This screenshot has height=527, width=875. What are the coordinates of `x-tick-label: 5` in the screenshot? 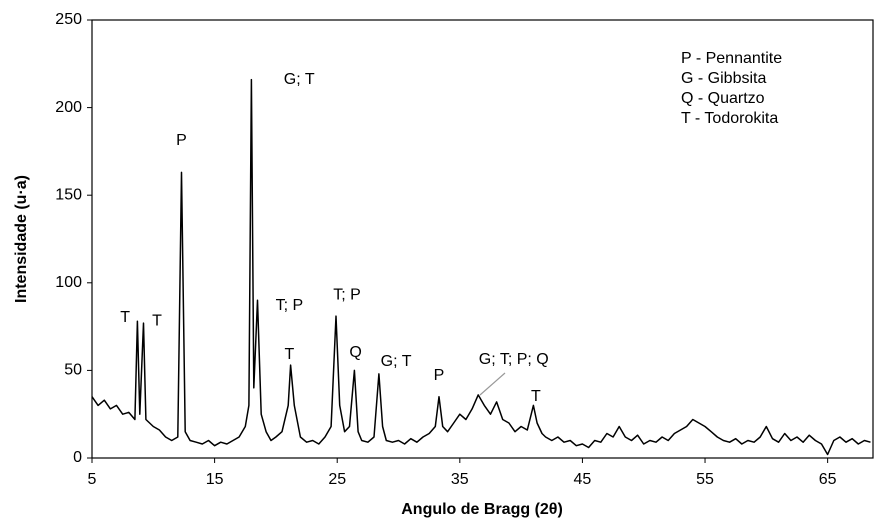 It's located at (92, 479).